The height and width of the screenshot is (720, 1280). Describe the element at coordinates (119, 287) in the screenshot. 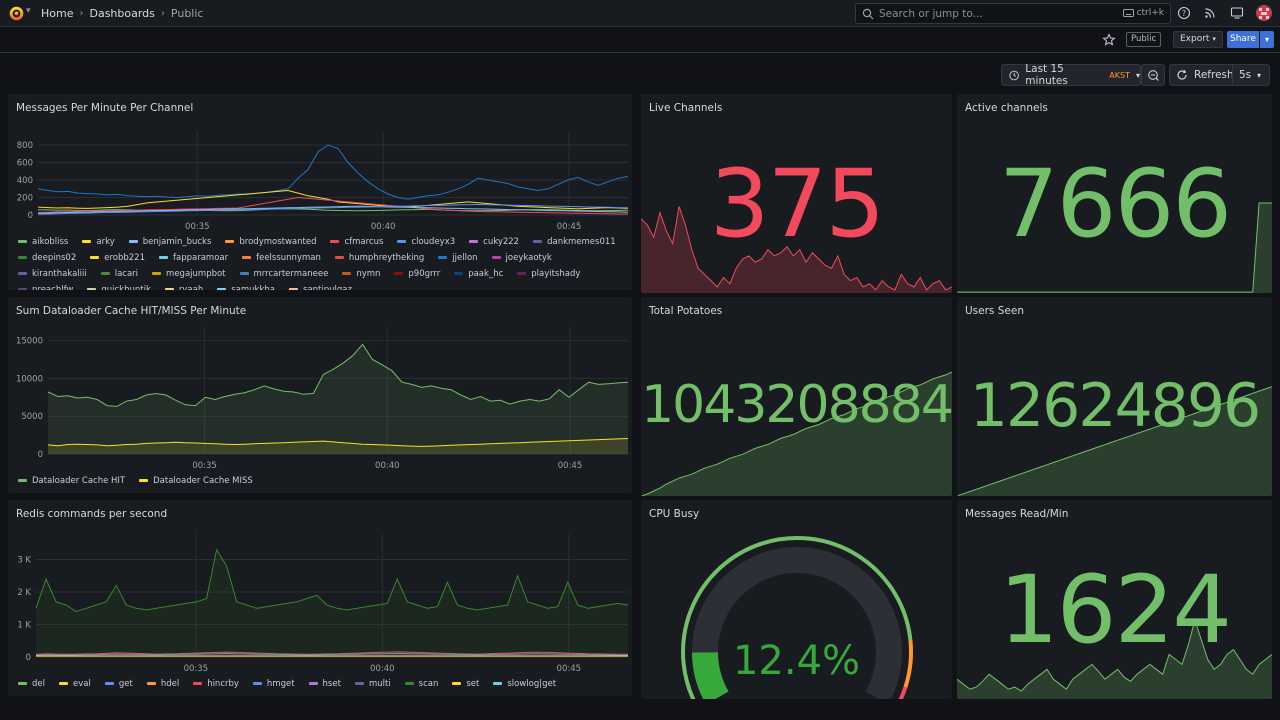

I see `legend-item: quickhuntik` at that location.